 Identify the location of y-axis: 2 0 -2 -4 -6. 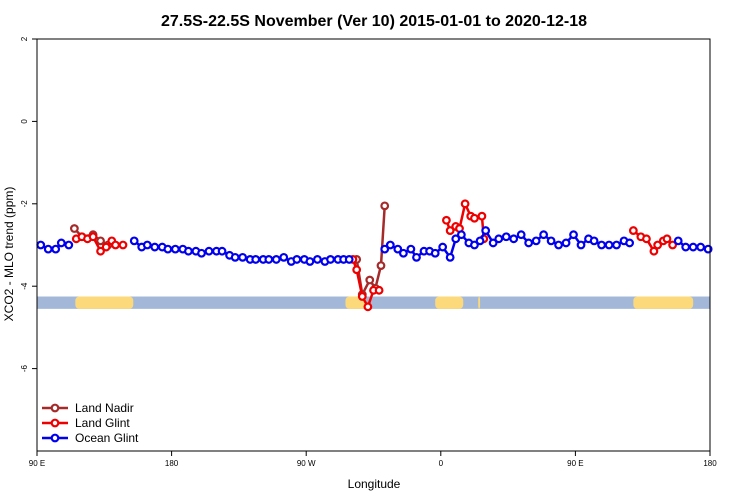
(28, 204).